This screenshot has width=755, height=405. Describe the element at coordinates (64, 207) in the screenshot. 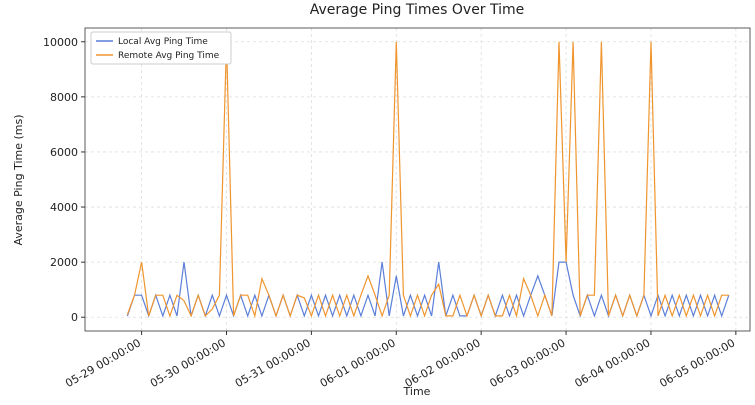

I see `y-tick-label: 4000` at that location.